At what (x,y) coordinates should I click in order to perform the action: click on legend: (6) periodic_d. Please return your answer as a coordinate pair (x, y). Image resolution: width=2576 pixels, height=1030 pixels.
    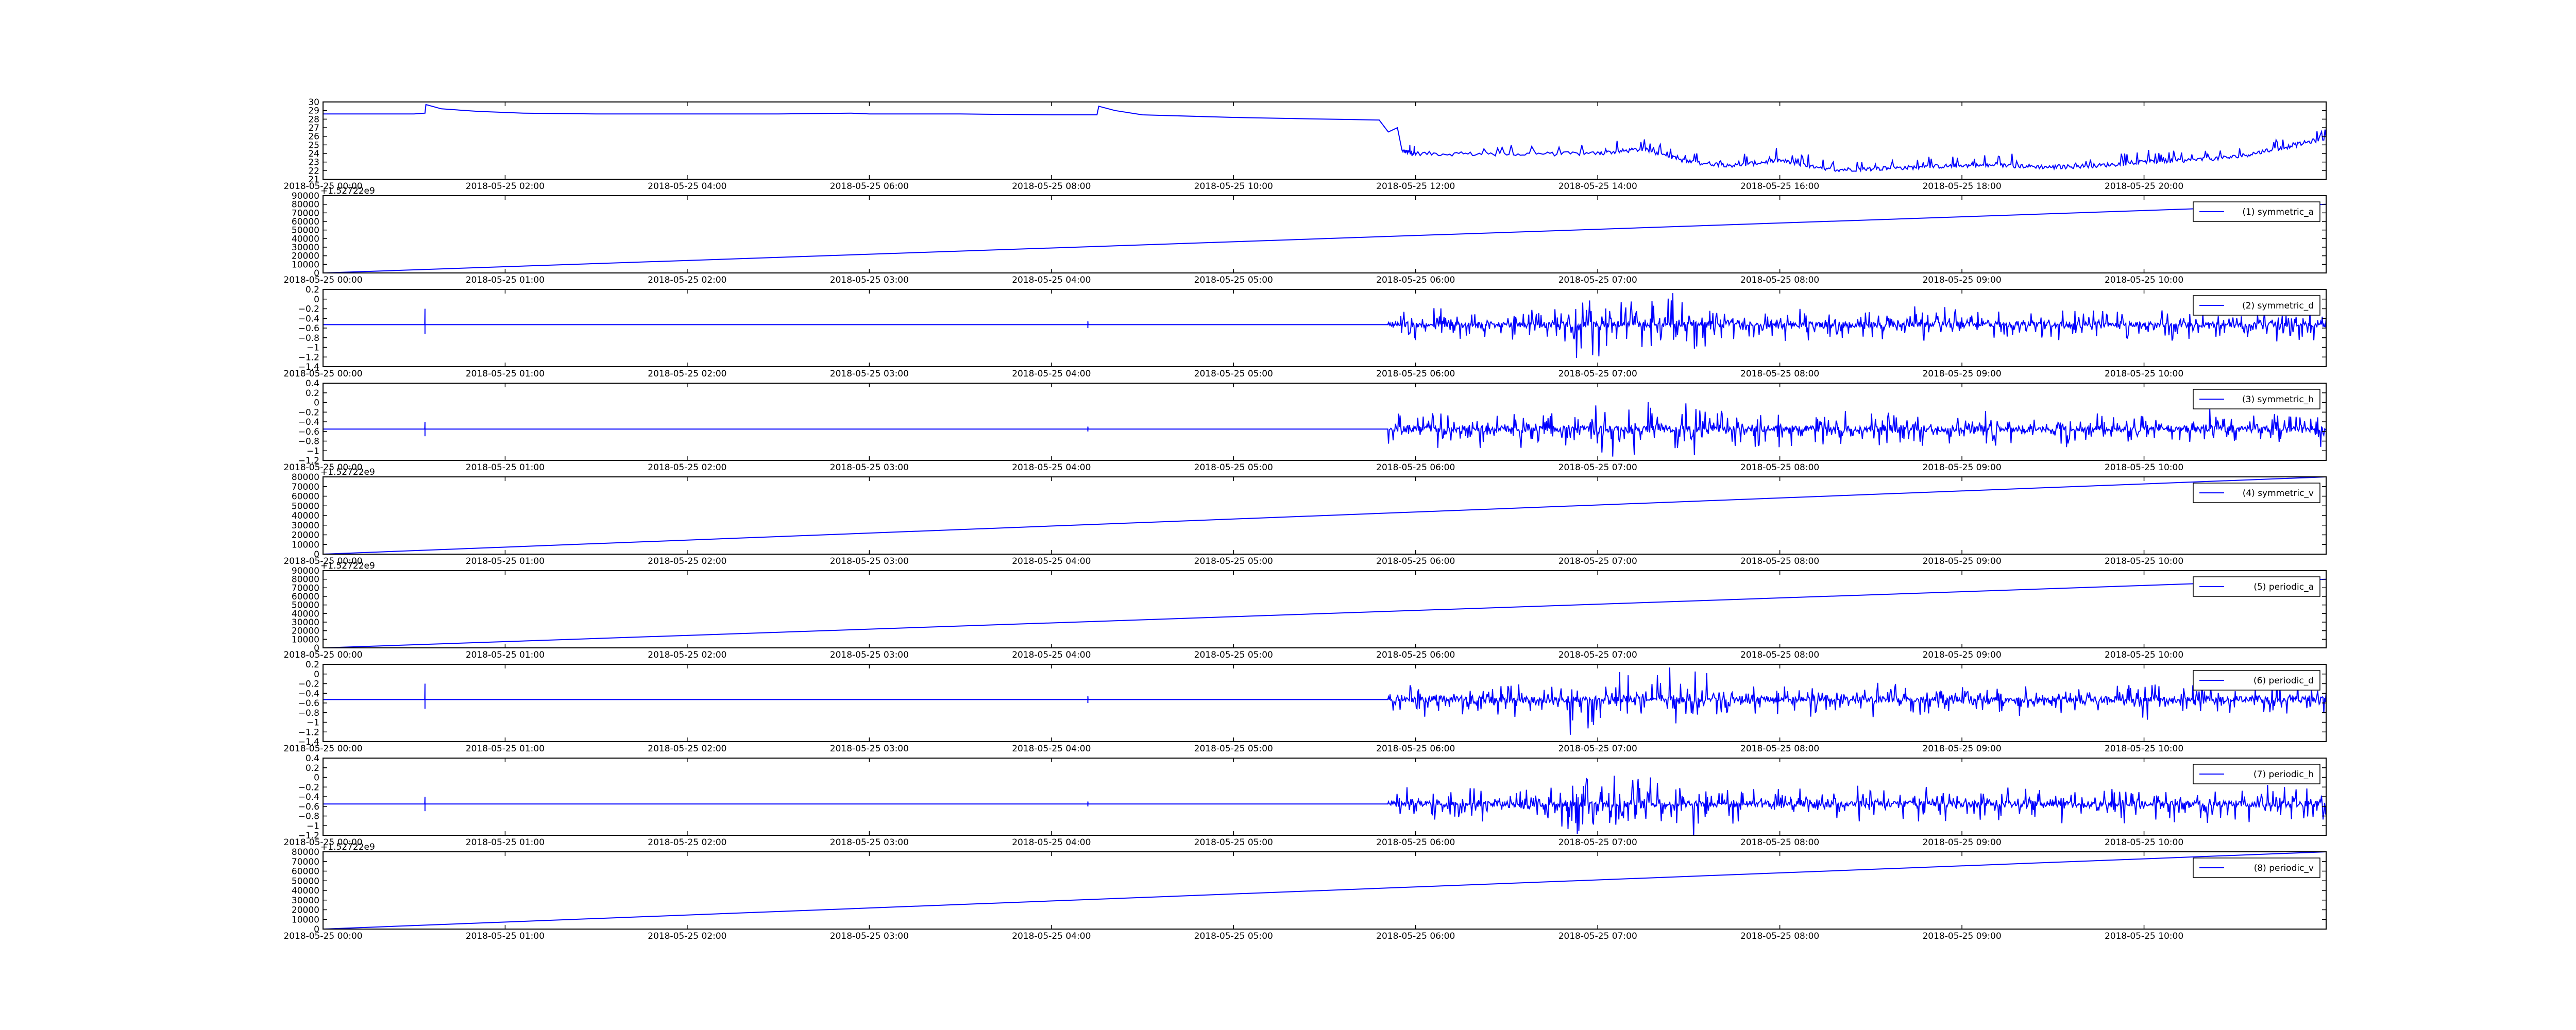
    Looking at the image, I should click on (2256, 680).